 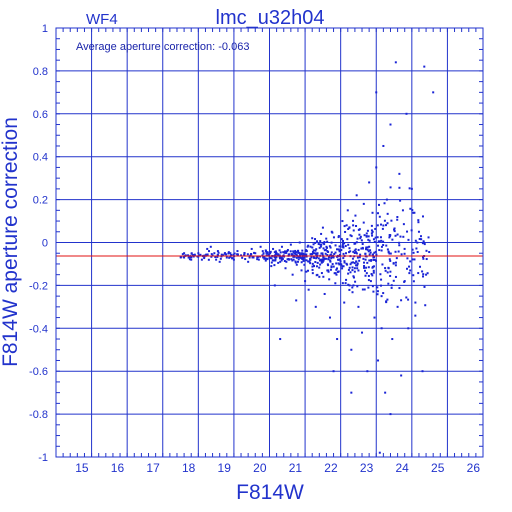 I want to click on chart-title: lmc_u32h04, so click(x=270, y=18).